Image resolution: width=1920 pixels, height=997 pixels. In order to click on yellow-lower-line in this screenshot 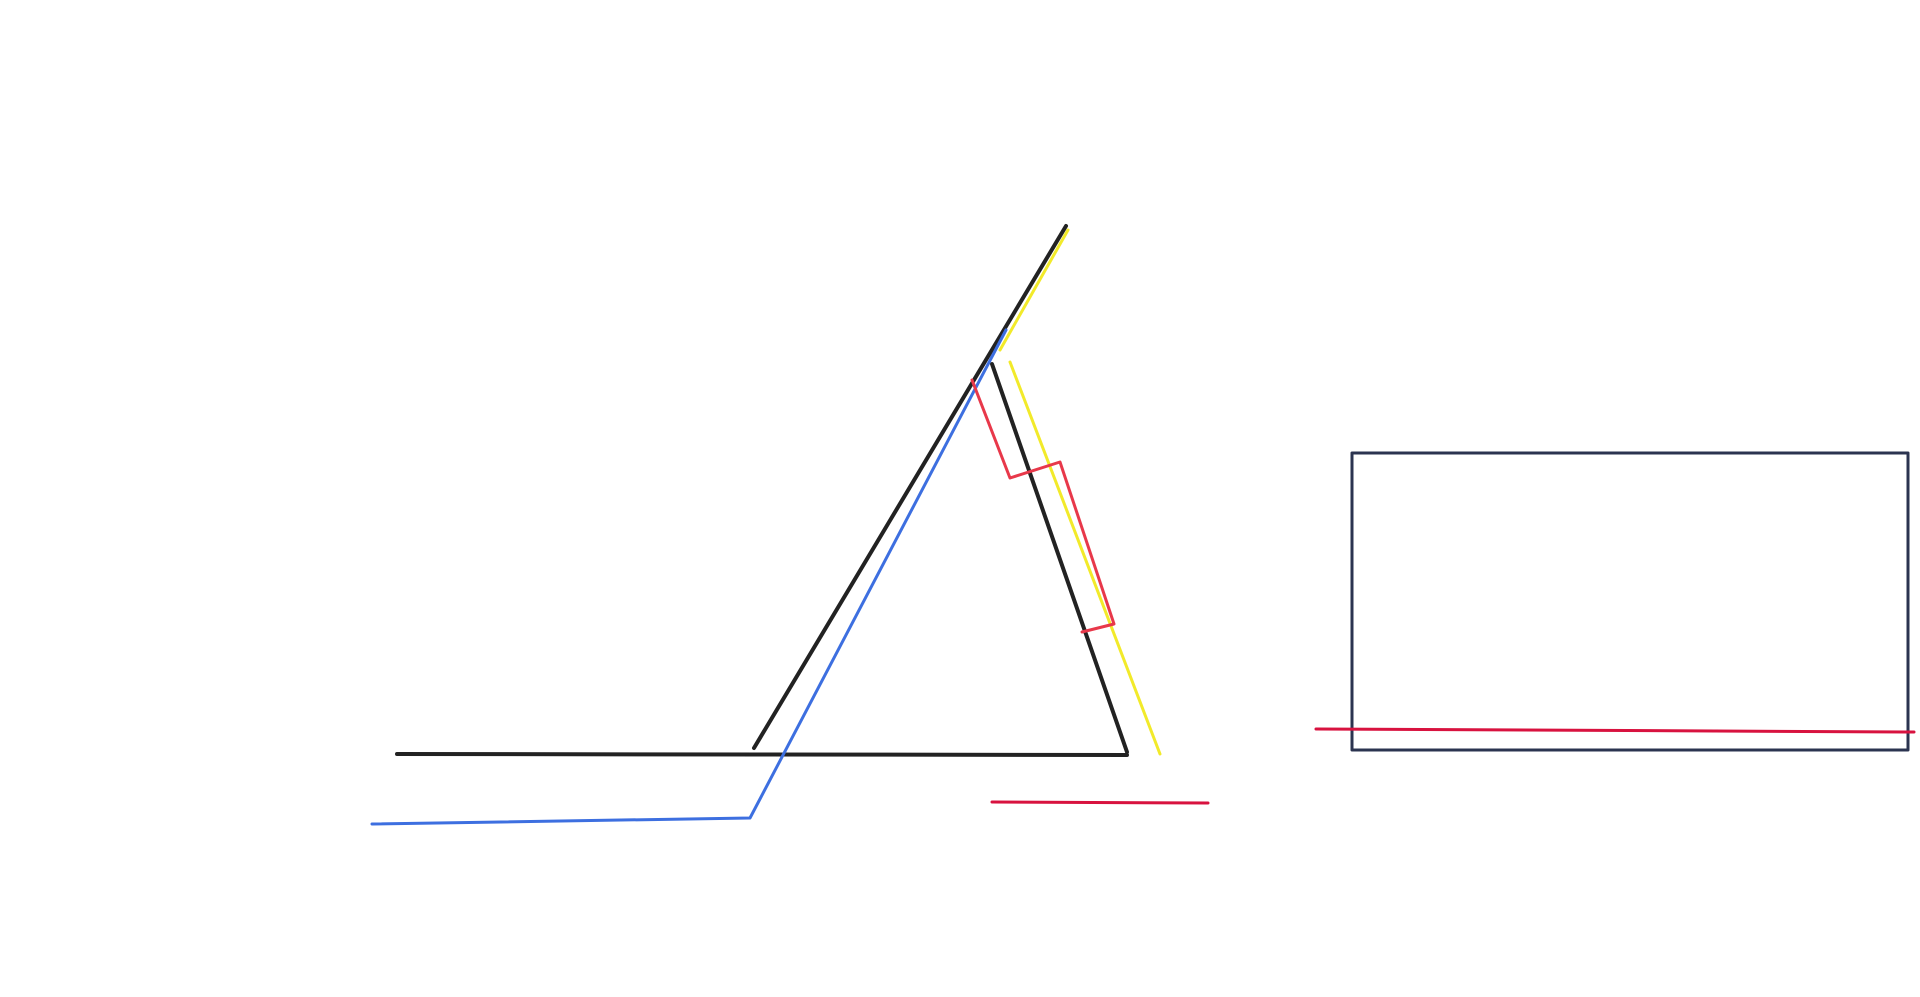, I will do `click(1085, 558)`.